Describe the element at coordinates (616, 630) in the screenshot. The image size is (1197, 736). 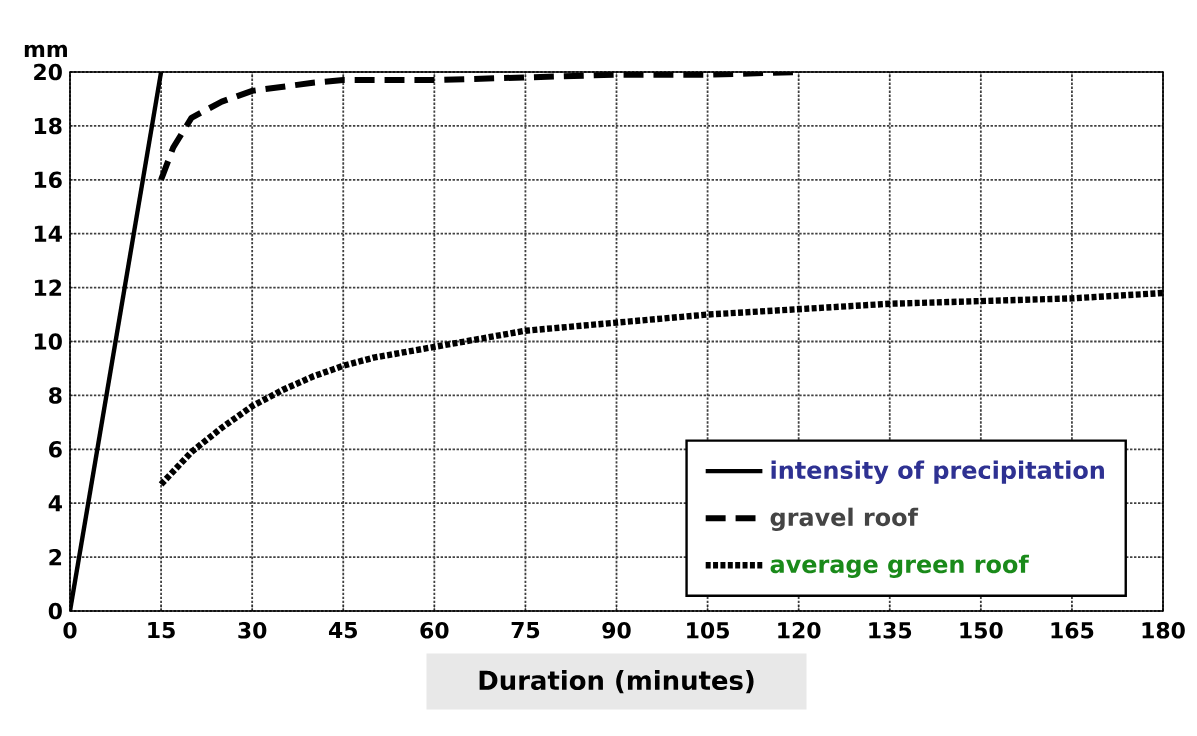
I see `x-tick-label: 90` at that location.